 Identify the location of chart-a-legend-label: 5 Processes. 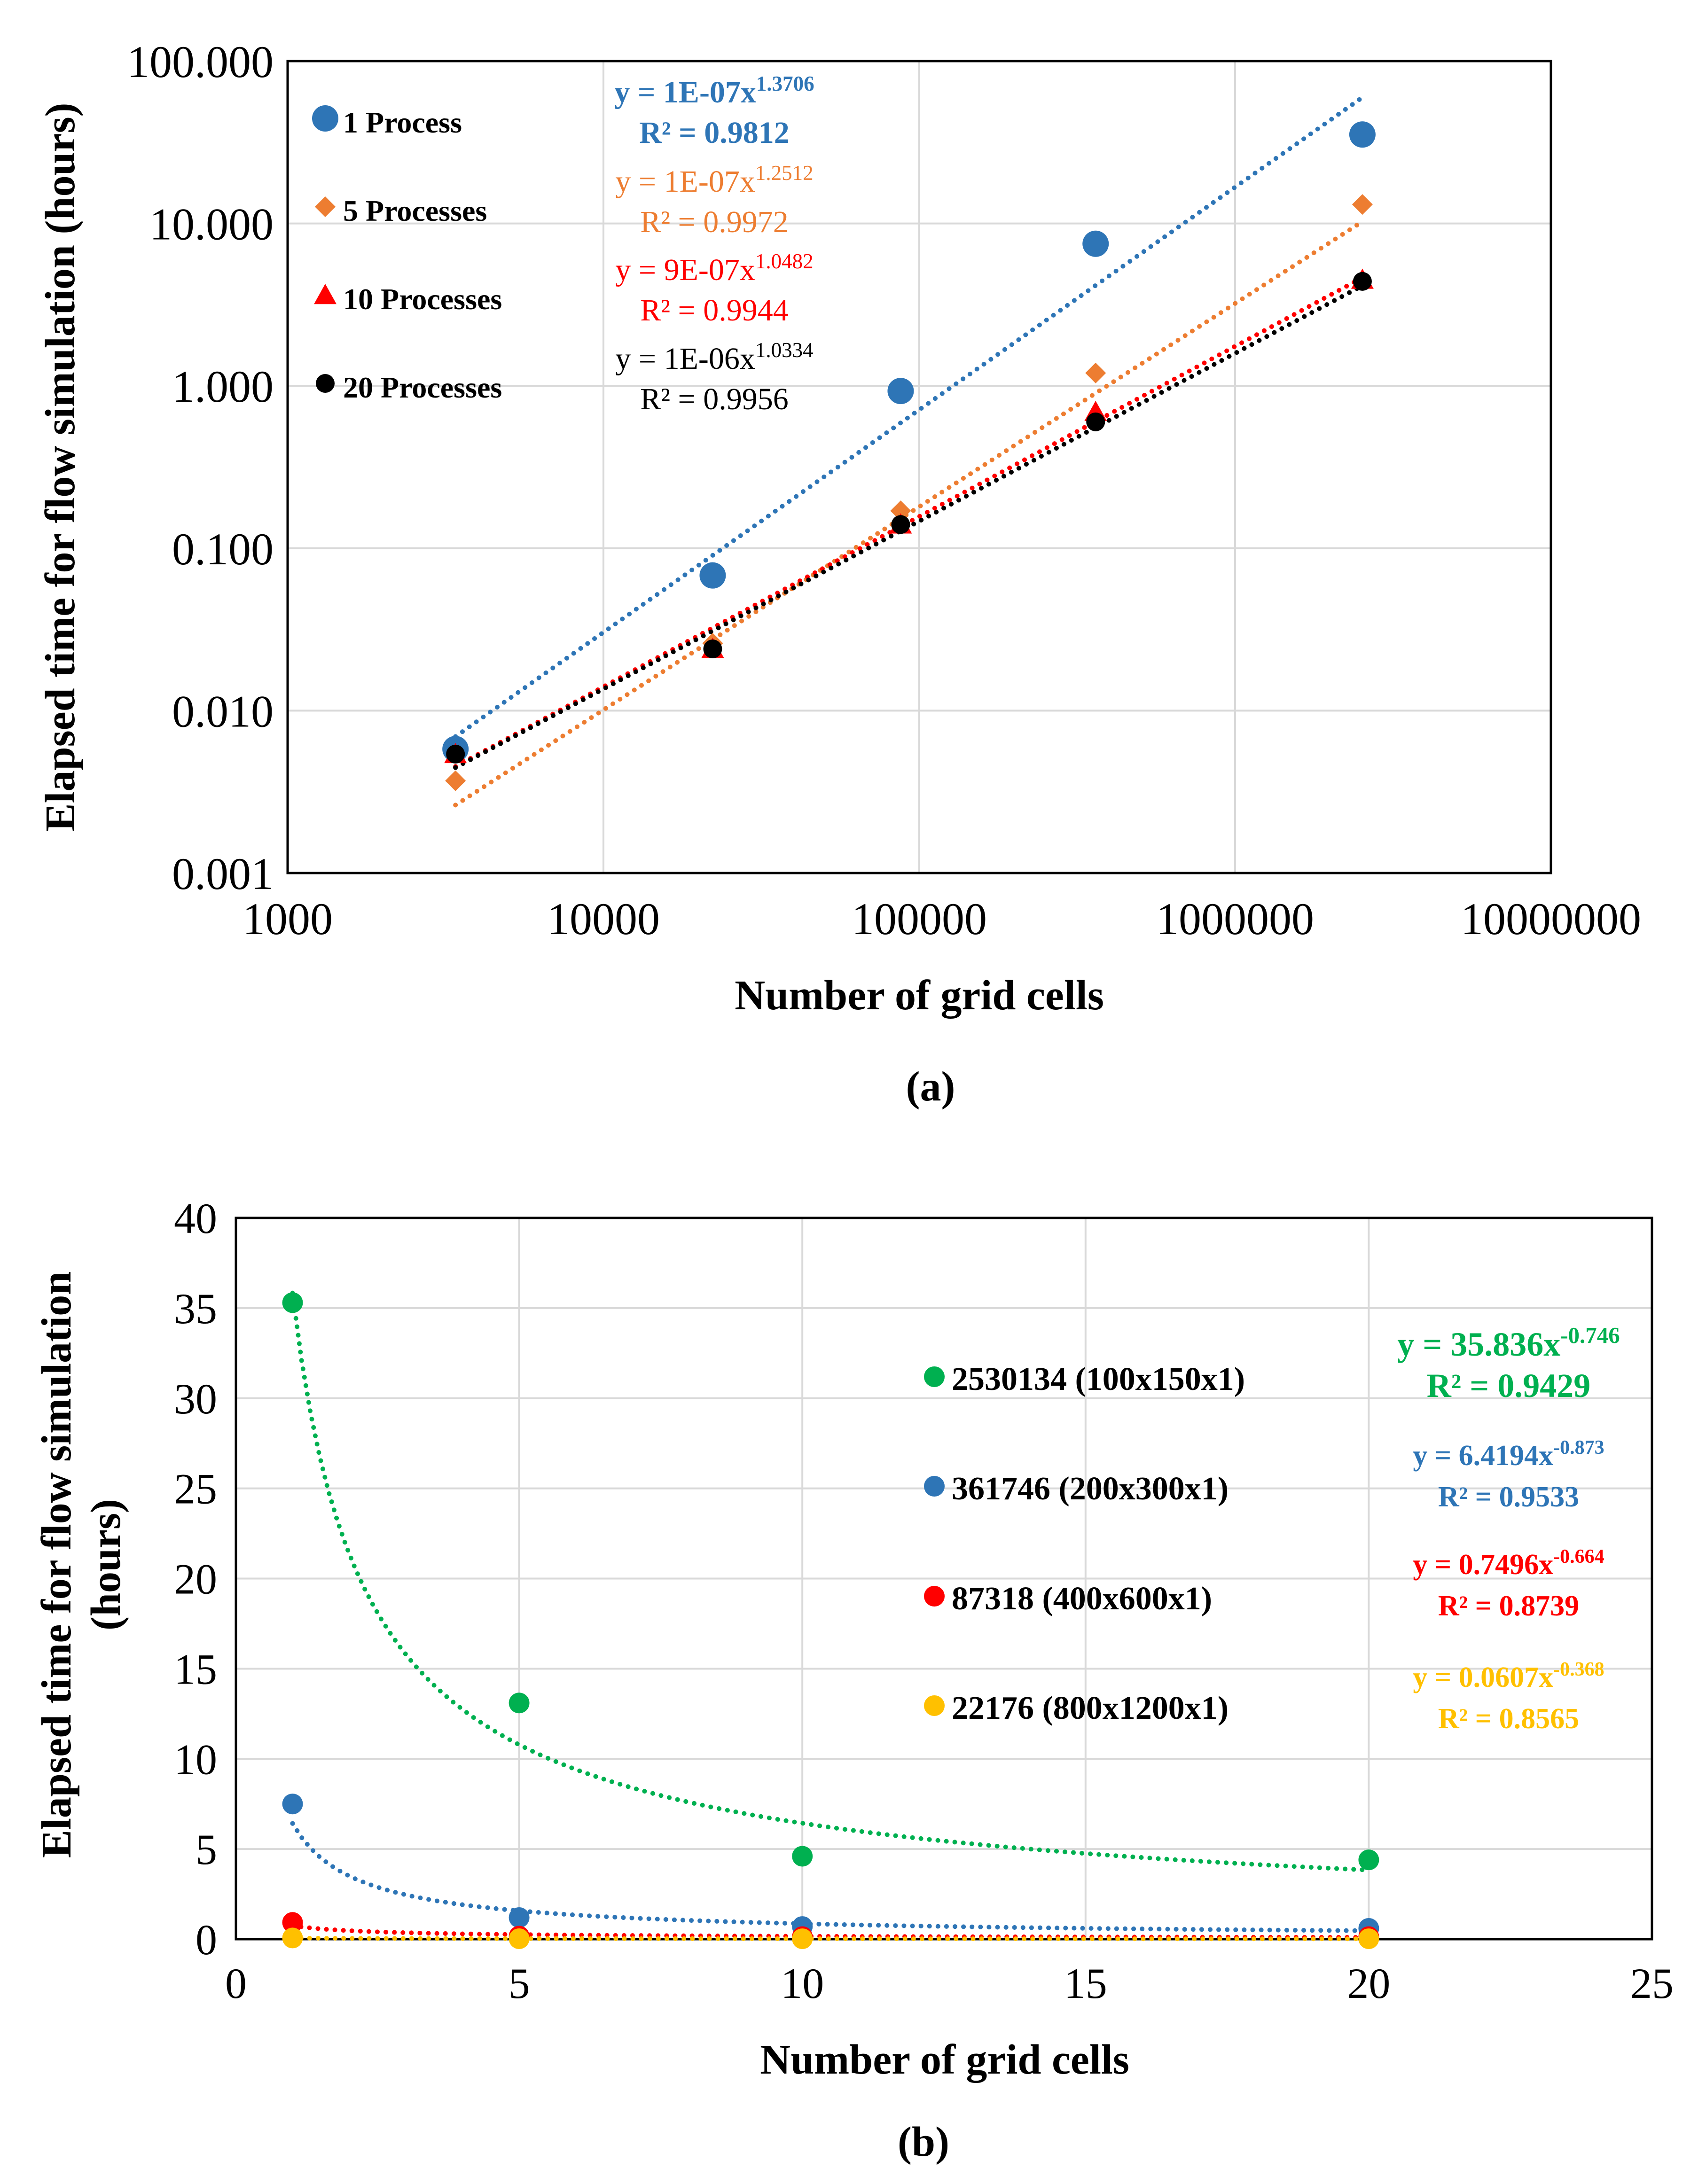
(415, 210).